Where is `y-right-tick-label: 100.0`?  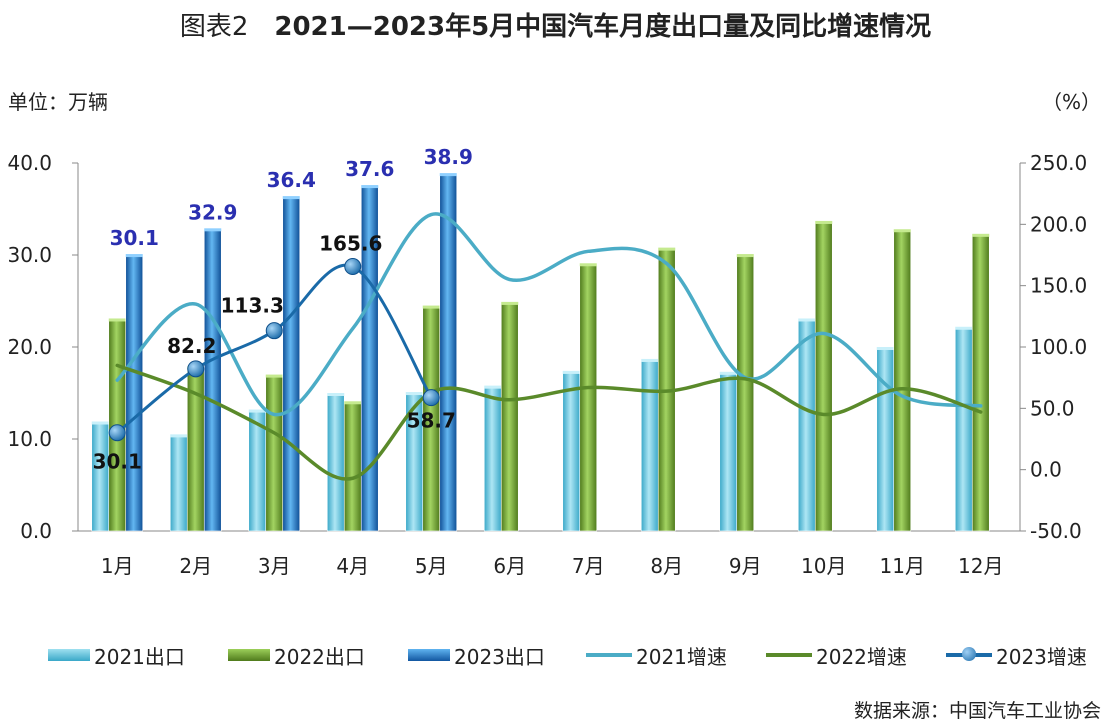 y-right-tick-label: 100.0 is located at coordinates (1058, 347).